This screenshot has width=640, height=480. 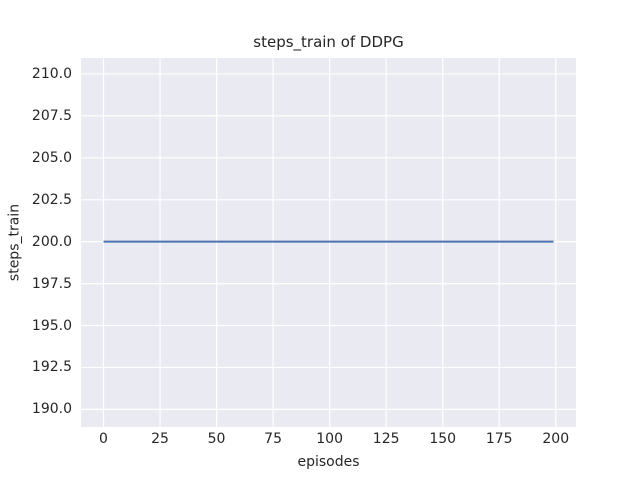 I want to click on y-tick-label: 210.0, so click(x=51, y=73).